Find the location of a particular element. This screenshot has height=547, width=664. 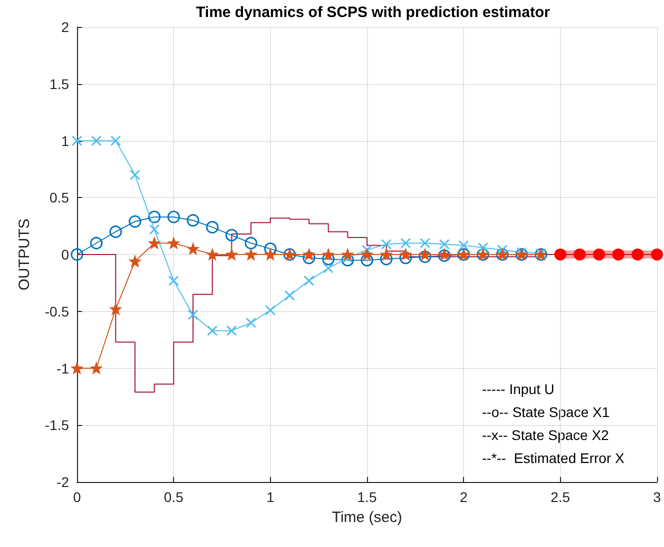

x-tick-label: 2.5 is located at coordinates (560, 497).